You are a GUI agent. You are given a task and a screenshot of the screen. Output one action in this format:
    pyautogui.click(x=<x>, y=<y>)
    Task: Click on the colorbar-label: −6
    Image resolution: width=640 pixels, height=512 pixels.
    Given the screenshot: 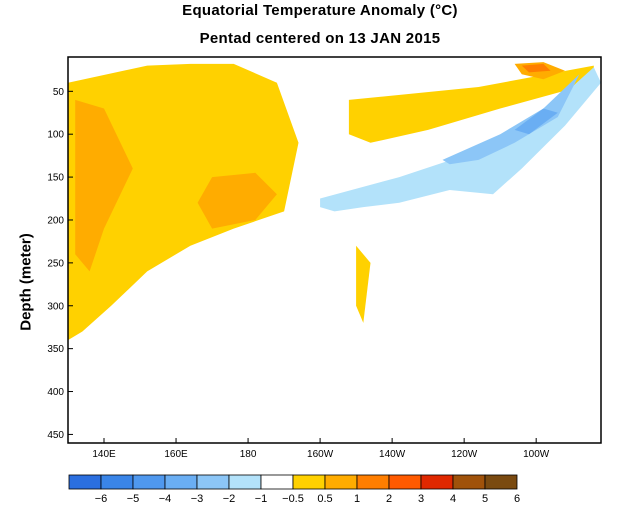 What is the action you would take?
    pyautogui.click(x=101, y=499)
    